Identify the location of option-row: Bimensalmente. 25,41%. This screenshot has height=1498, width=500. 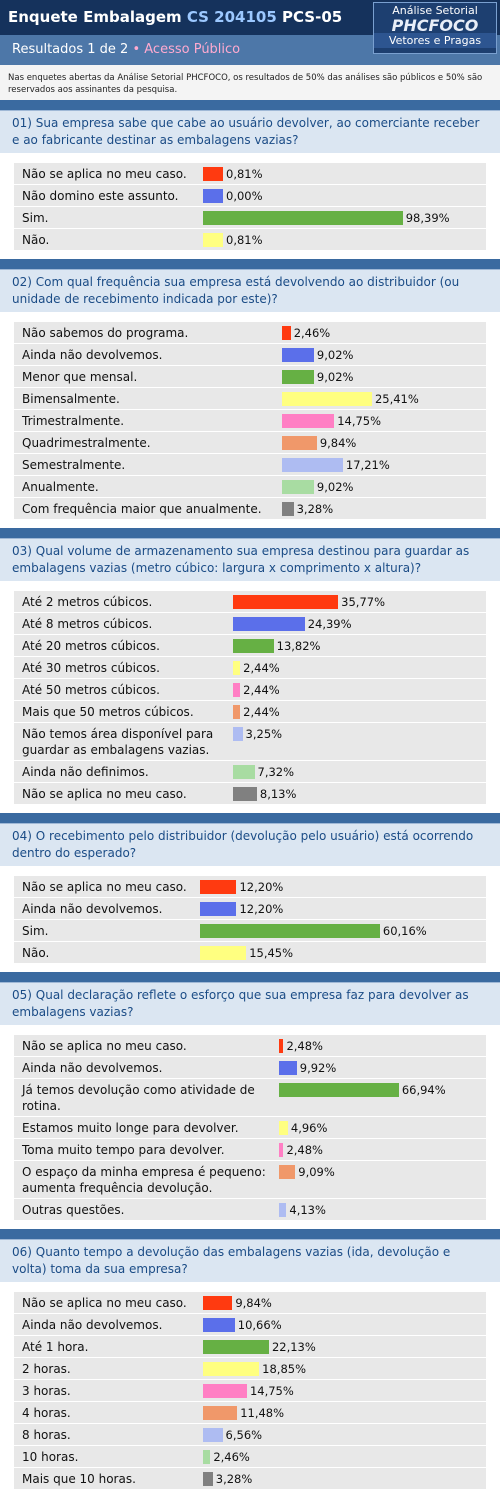
(250, 399).